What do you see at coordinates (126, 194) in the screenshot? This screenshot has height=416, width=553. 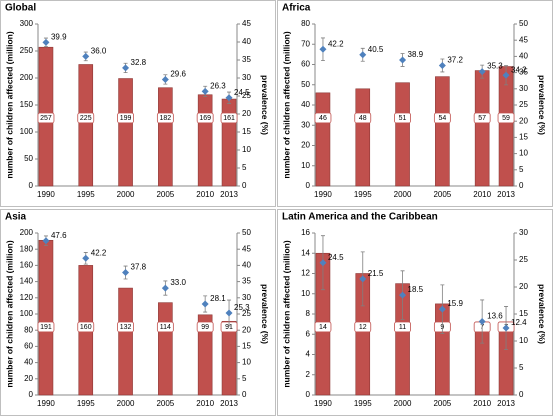 I see `x-tick-label: 2000` at bounding box center [126, 194].